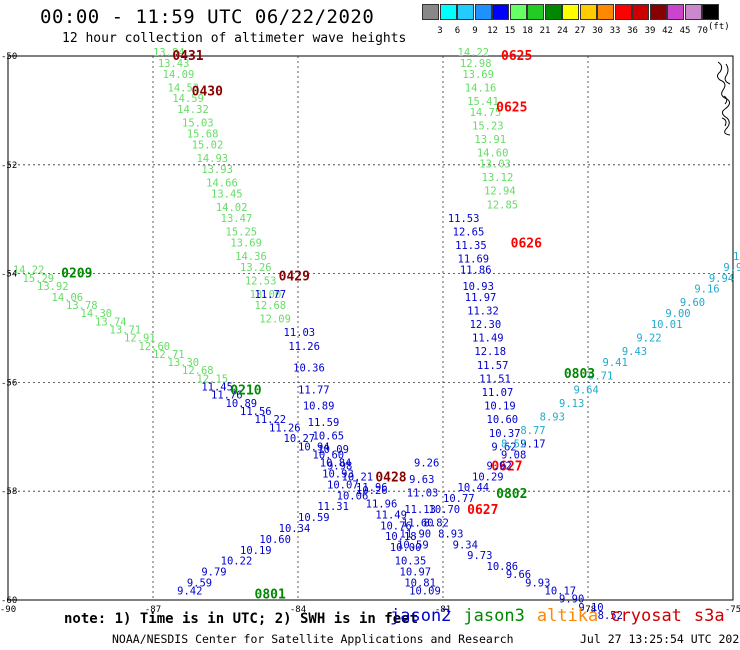 This screenshot has height=650, width=740. I want to click on swh-value: 10.70, so click(445, 510).